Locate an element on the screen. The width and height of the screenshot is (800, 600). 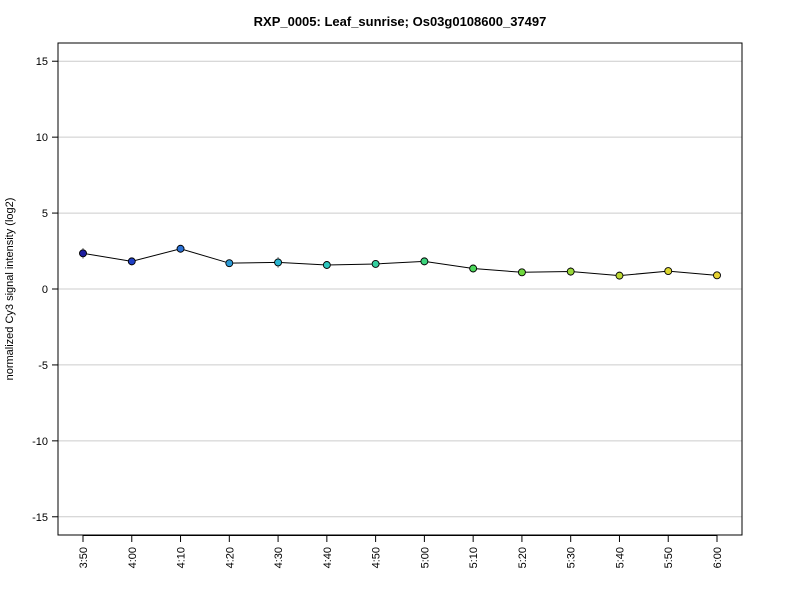
x-tick-label: 4:10 is located at coordinates (182, 557).